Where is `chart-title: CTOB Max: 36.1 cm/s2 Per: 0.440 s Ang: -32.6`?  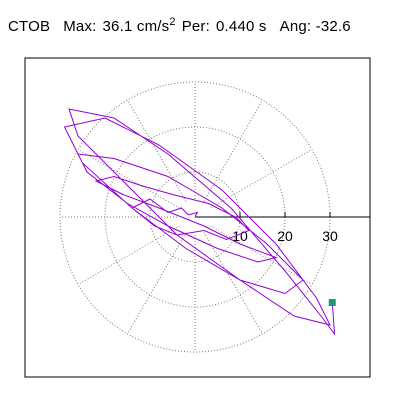 chart-title: CTOB Max: 36.1 cm/s2 Per: 0.440 s Ang: -32.6 is located at coordinates (179, 26).